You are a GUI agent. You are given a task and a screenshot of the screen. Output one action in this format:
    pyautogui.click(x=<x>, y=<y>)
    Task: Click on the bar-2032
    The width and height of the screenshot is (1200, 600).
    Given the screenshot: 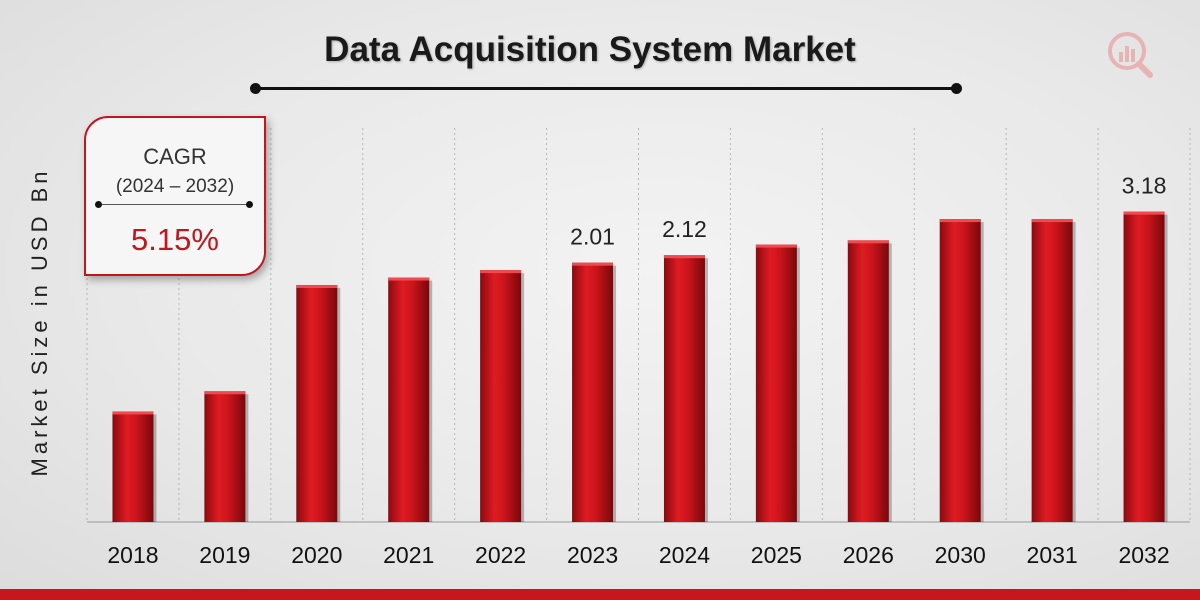 What is the action you would take?
    pyautogui.click(x=1144, y=366)
    